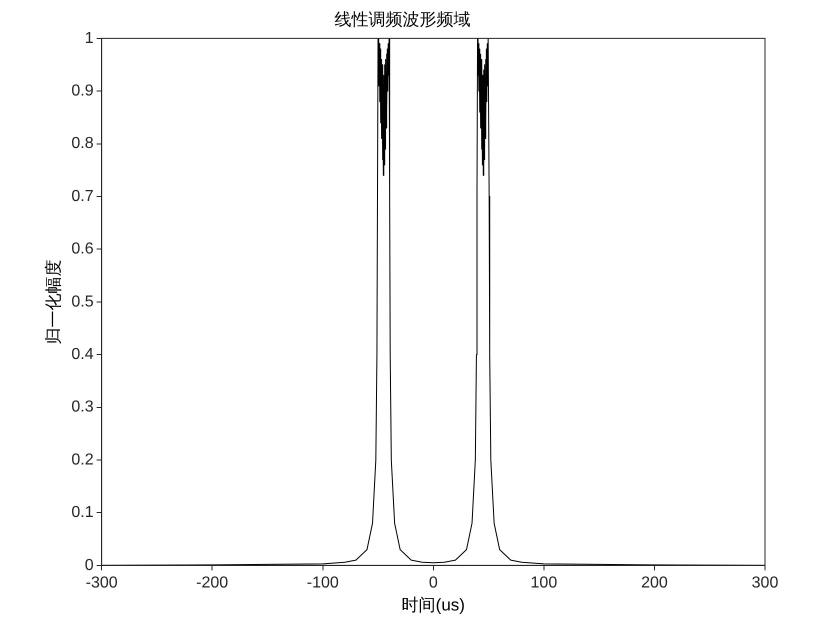  Describe the element at coordinates (82, 249) in the screenshot. I see `y-tick-label: 0.6` at that location.